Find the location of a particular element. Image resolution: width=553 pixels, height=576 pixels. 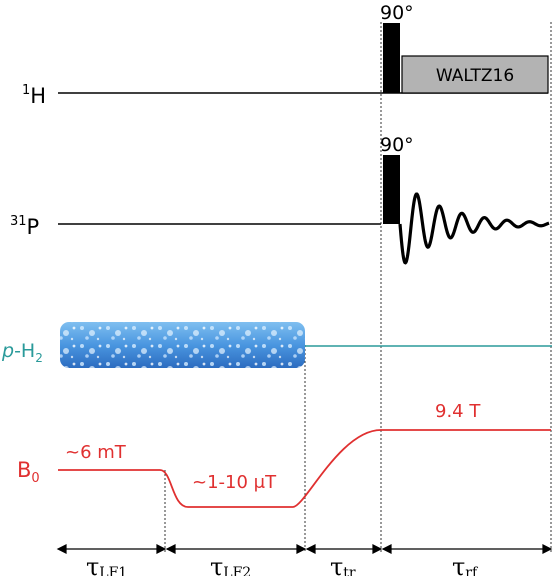

waltz16-label: WALTZ16 is located at coordinates (475, 76).